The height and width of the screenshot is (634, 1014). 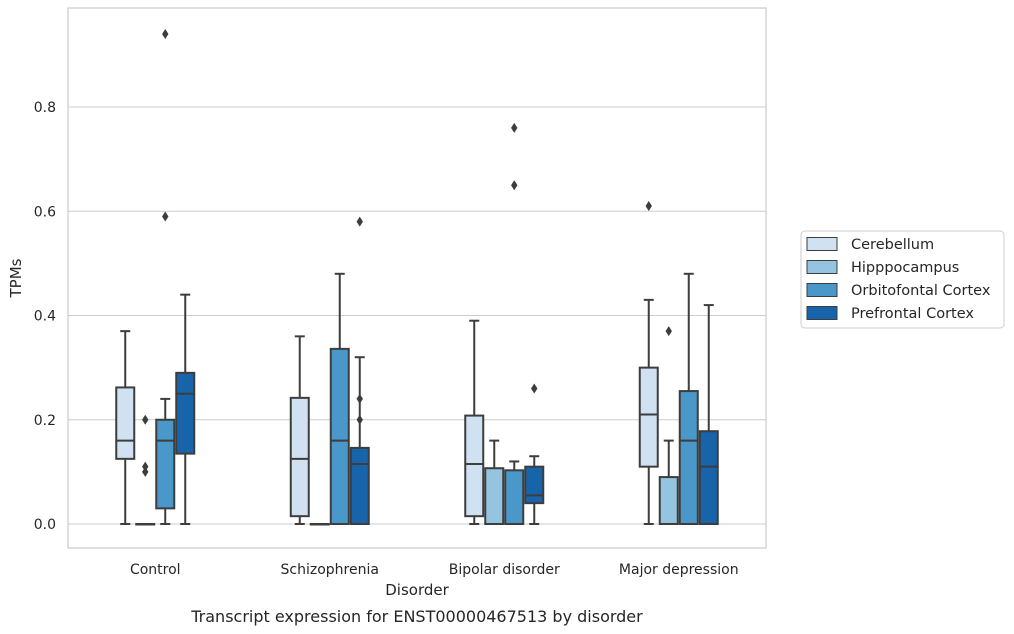 I want to click on y-tick-labels: 0.0 0.2 0.4 0.6 0.8, so click(x=45, y=316).